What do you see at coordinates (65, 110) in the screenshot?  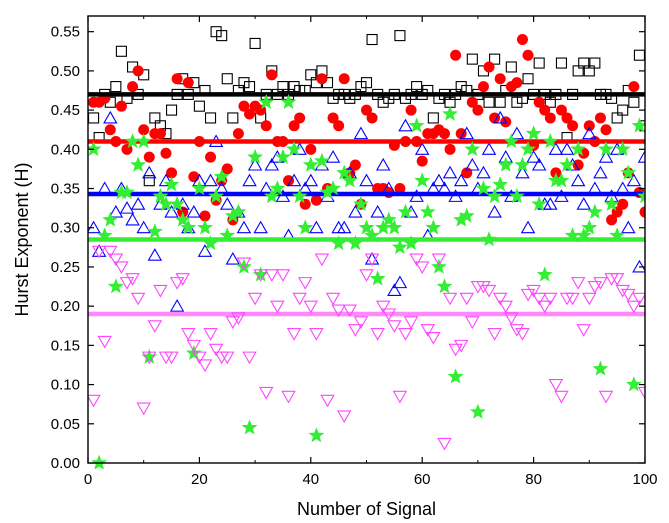 I see `y-tick-label: 0.45` at bounding box center [65, 110].